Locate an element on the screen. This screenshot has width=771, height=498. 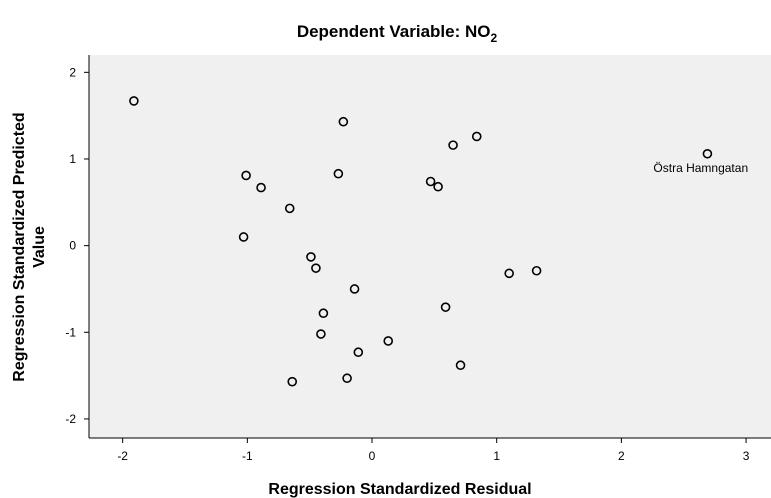
x-tick-label: -1 is located at coordinates (247, 456).